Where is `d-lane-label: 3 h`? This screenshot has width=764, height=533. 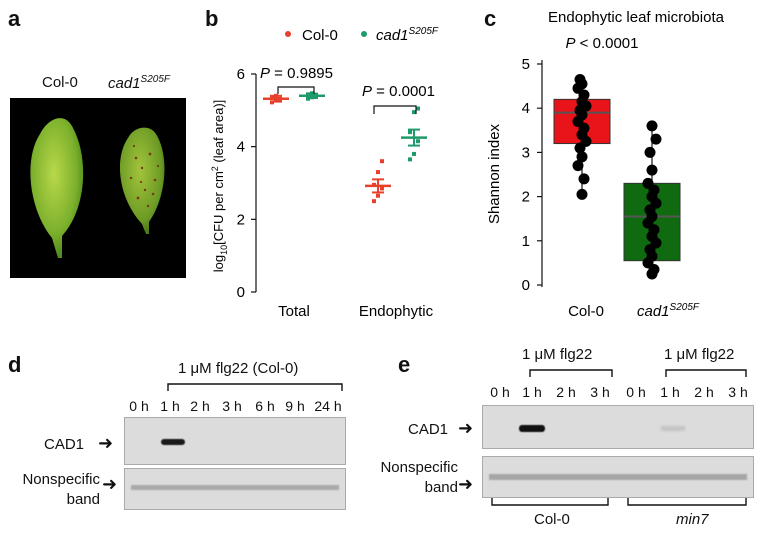
d-lane-label: 3 h is located at coordinates (232, 406).